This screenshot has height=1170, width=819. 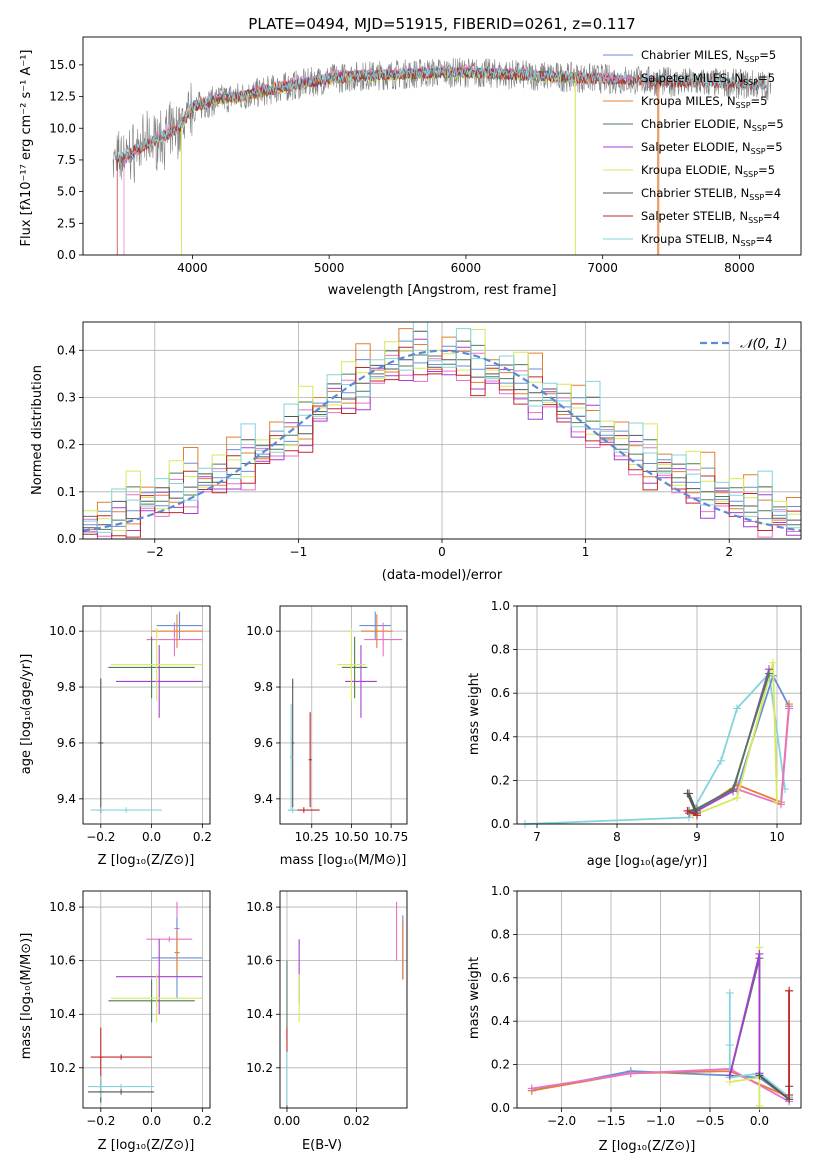 I want to click on legend-entry: Kroupa STELIB, NSSP=4, so click(x=706, y=240).